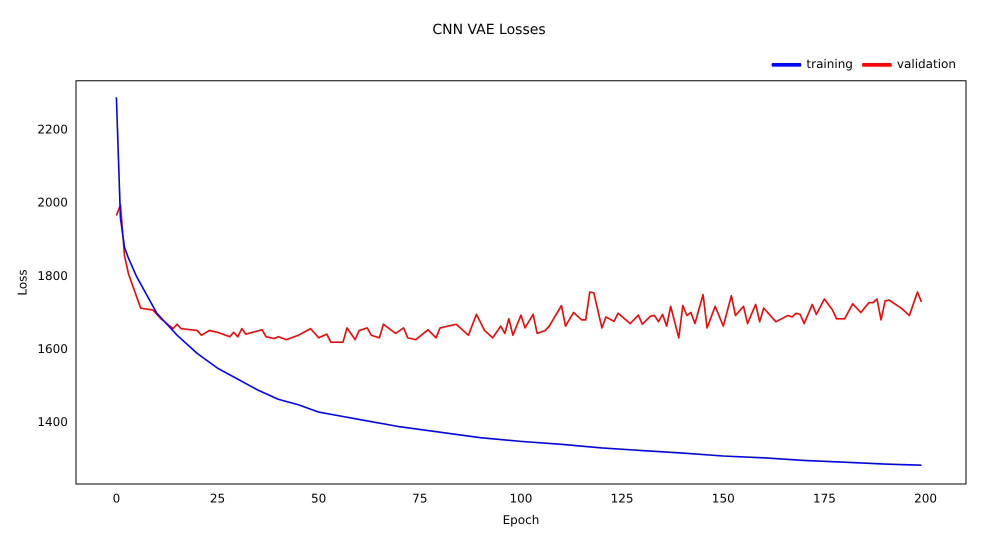 The width and height of the screenshot is (994, 540). I want to click on y-tick-label: 1800, so click(52, 275).